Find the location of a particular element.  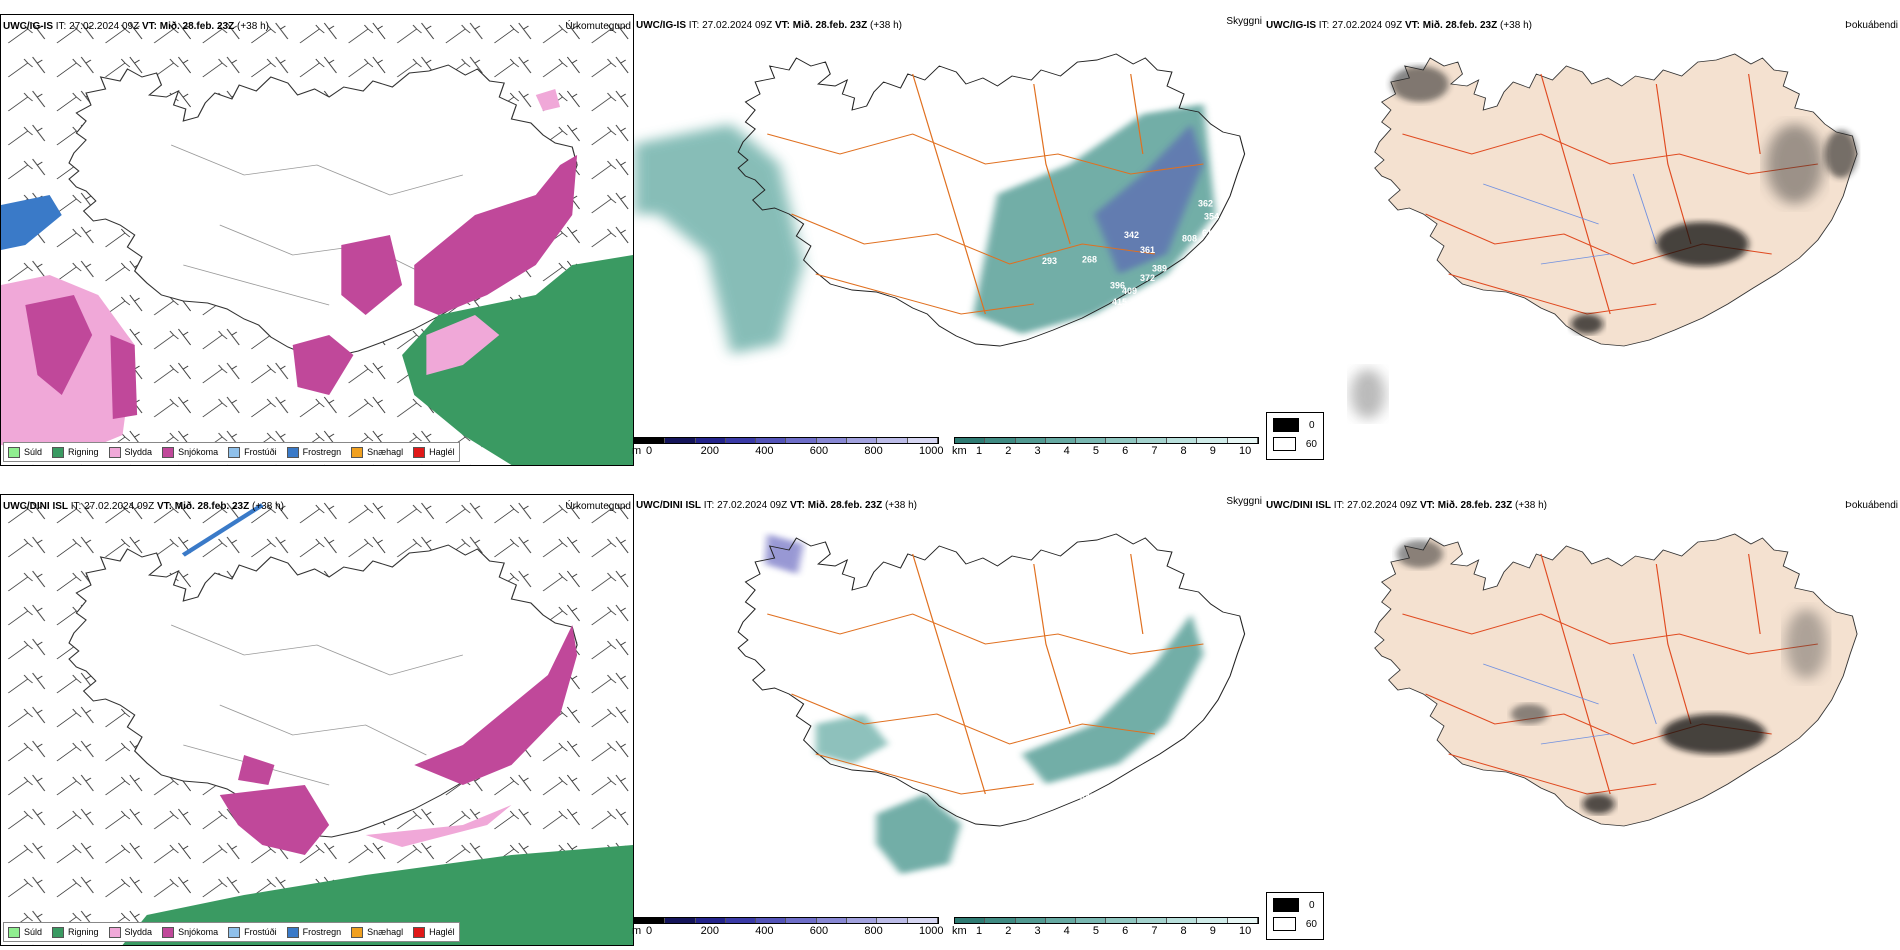

height-value-label: 337 is located at coordinates (1223, 226).